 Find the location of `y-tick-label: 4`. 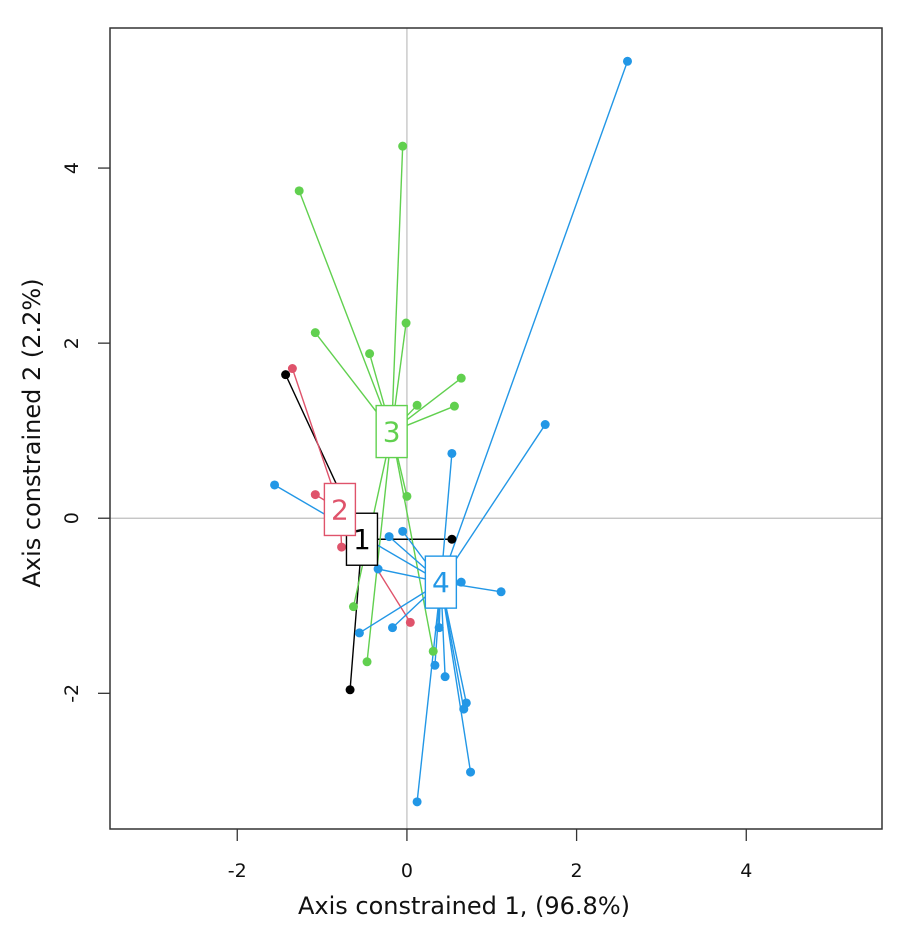

y-tick-label: 4 is located at coordinates (72, 168).